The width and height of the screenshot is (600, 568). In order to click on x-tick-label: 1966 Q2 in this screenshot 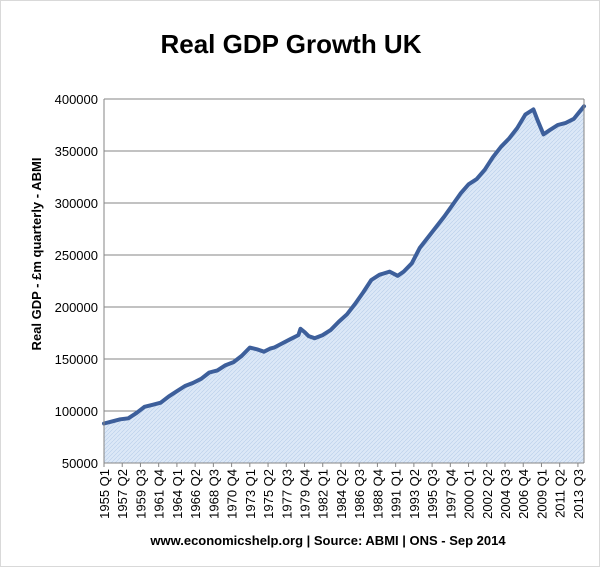, I will do `click(195, 494)`.